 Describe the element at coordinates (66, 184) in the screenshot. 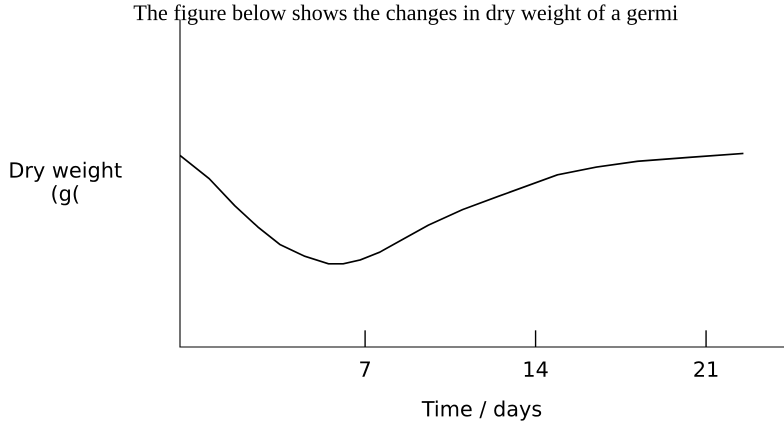

I see `y-axis-title: Dry weight (g(` at that location.